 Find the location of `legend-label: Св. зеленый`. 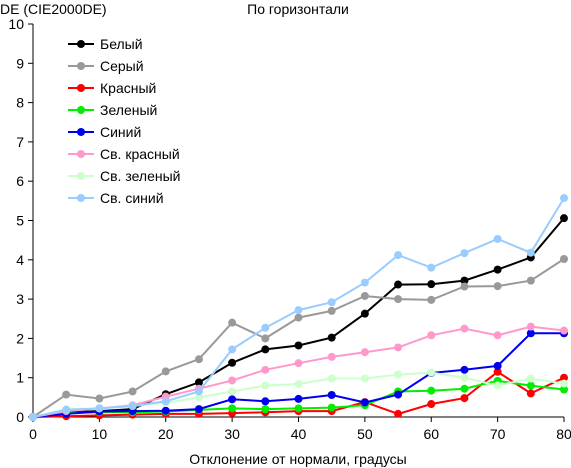

legend-label: Св. зеленый is located at coordinates (140, 176).